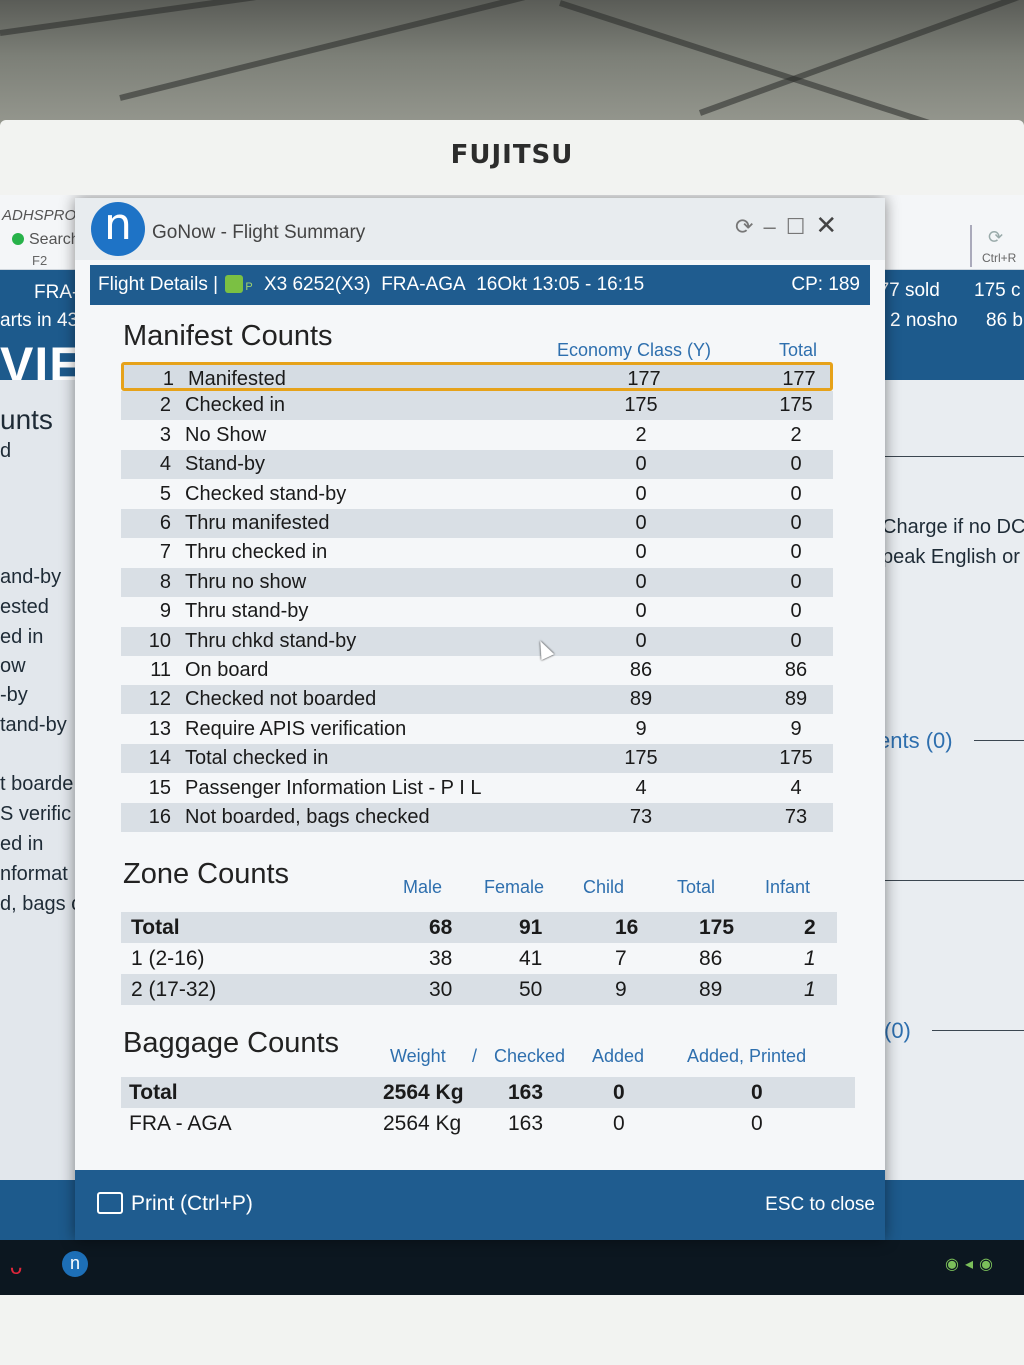 The height and width of the screenshot is (1365, 1024). What do you see at coordinates (333, 787) in the screenshot?
I see `row-label: Passenger Information List - P I L` at bounding box center [333, 787].